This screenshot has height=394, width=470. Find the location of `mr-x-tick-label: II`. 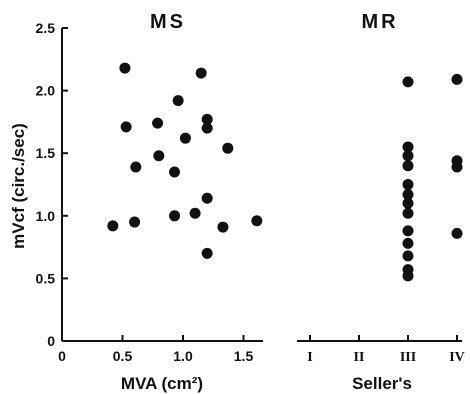

mr-x-tick-label: II is located at coordinates (359, 357).